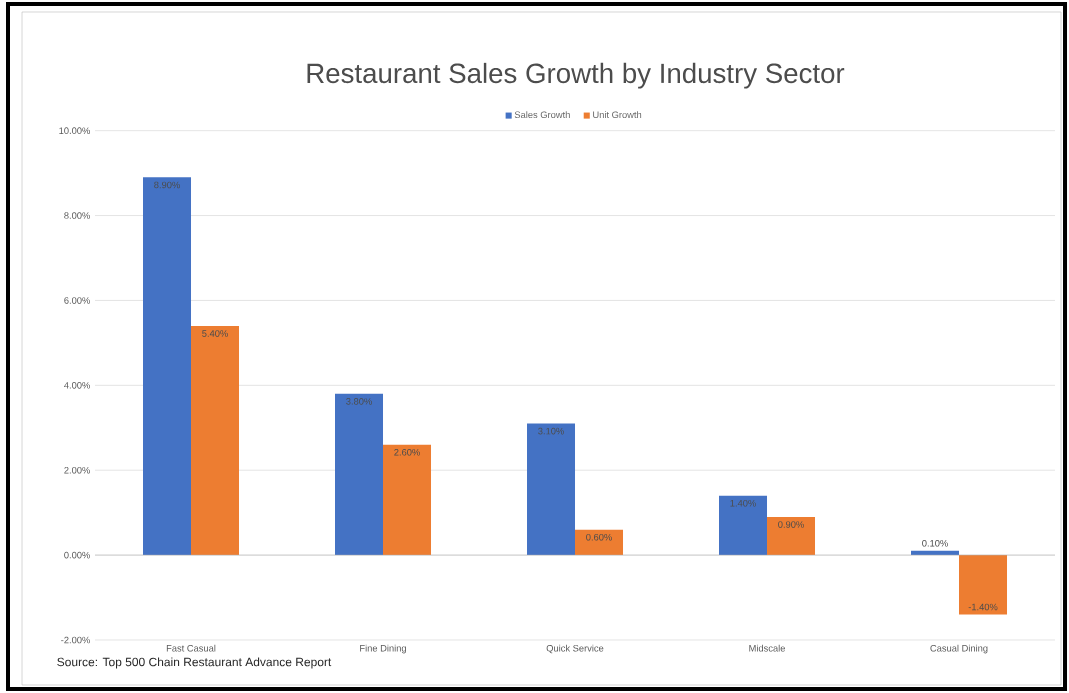  Describe the element at coordinates (983, 607) in the screenshot. I see `data-label: -1.40%` at that location.